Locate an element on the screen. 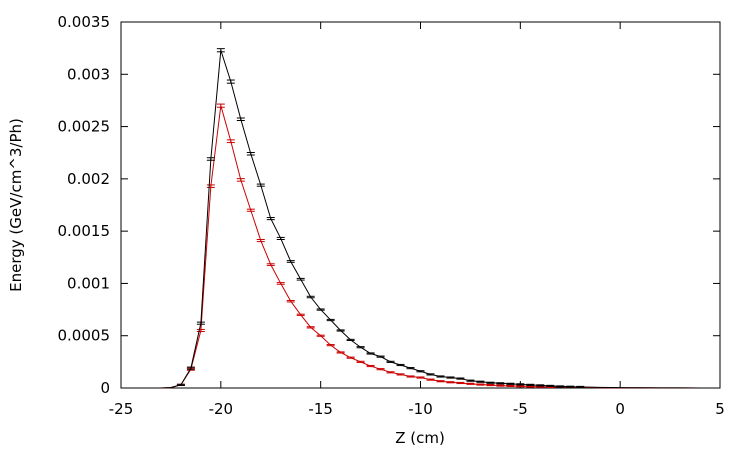 Image resolution: width=750 pixels, height=450 pixels. x-tick-label: -20 is located at coordinates (221, 409).